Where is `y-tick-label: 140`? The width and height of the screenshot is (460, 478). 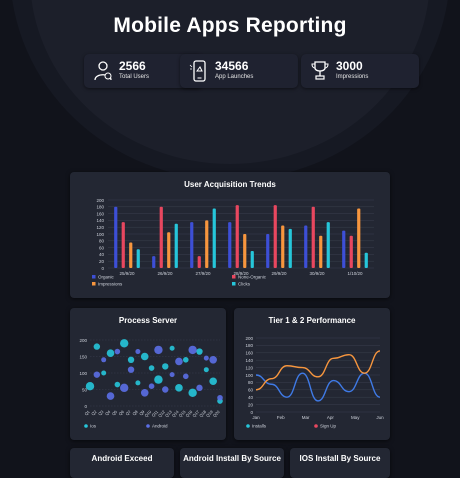 y-tick-label: 140 is located at coordinates (100, 220).